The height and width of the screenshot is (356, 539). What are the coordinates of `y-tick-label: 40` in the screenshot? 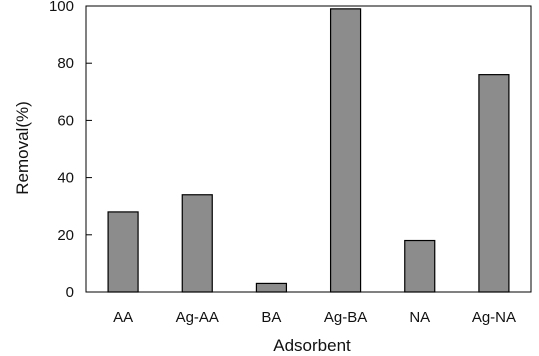 It's located at (65, 178).